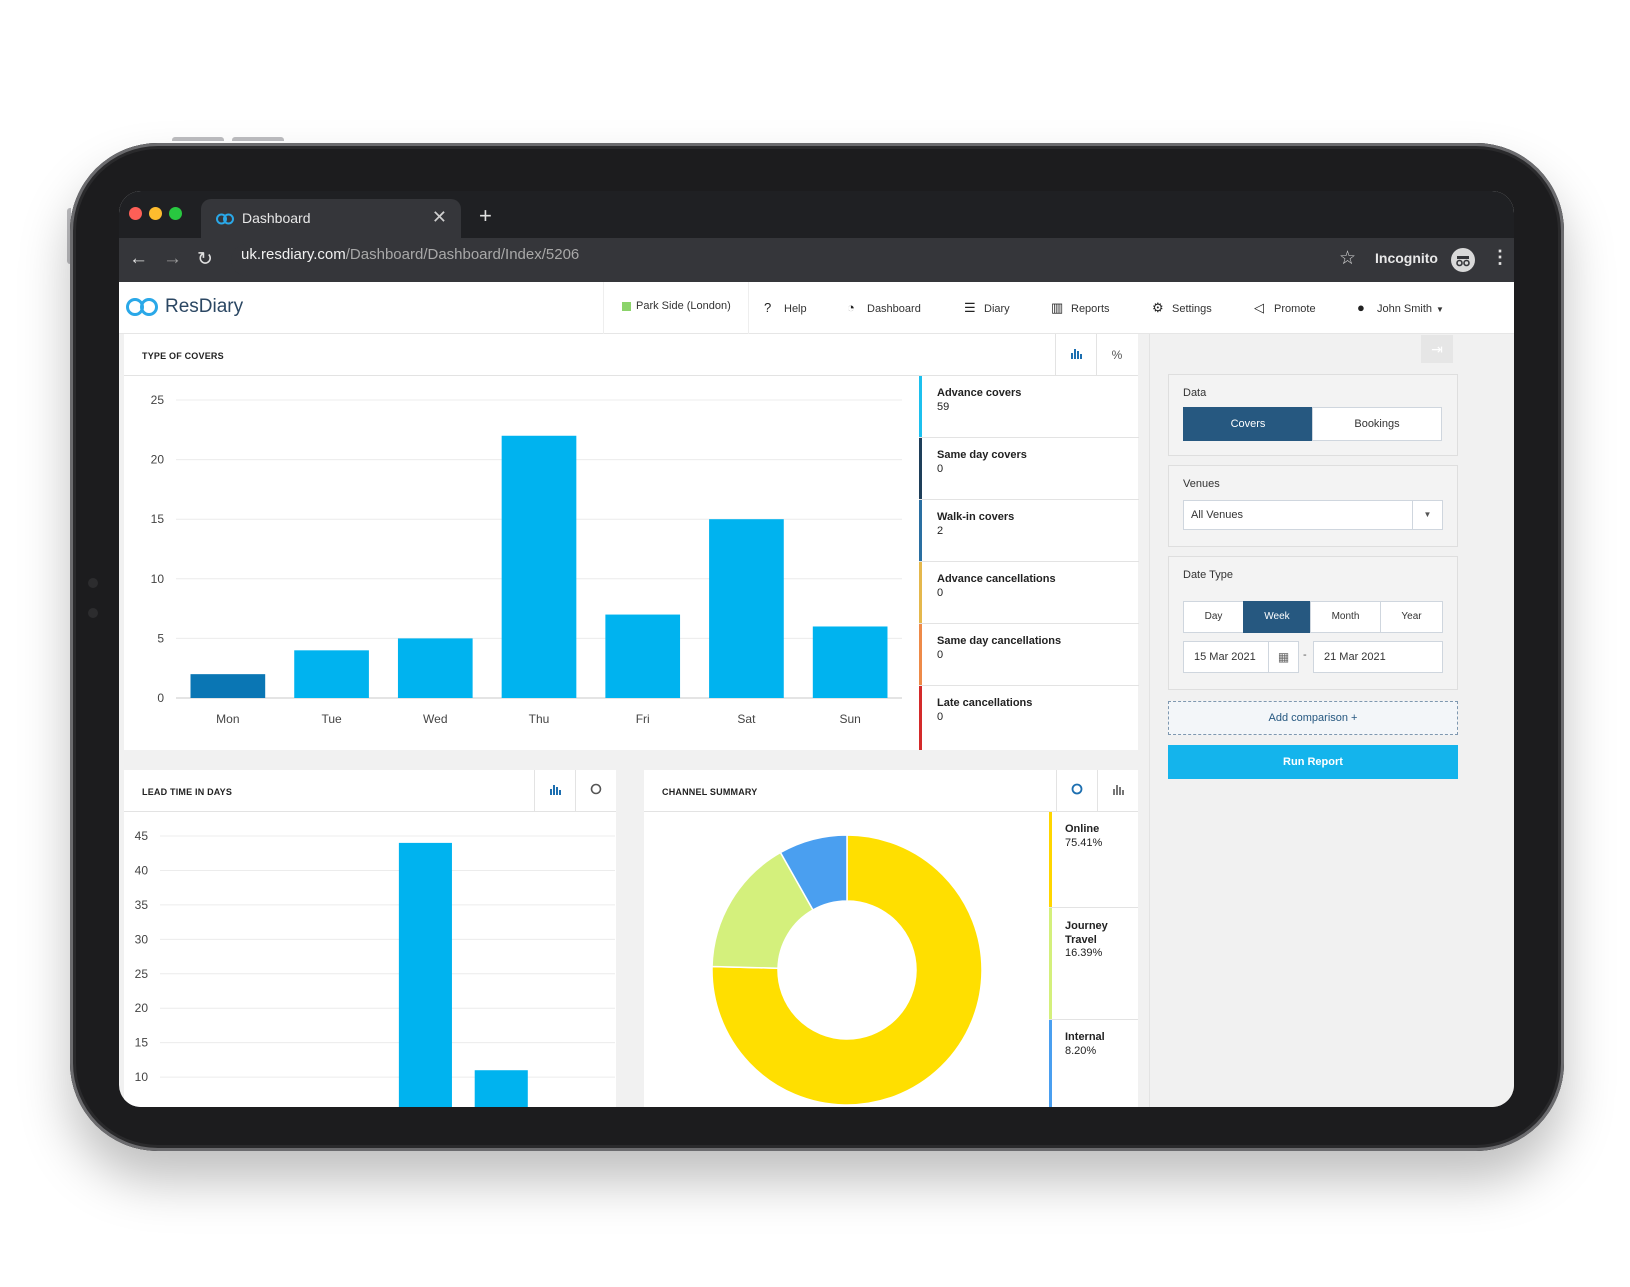 The image size is (1630, 1287). What do you see at coordinates (1029, 469) in the screenshot?
I see `legend-item: Same day covers 0` at bounding box center [1029, 469].